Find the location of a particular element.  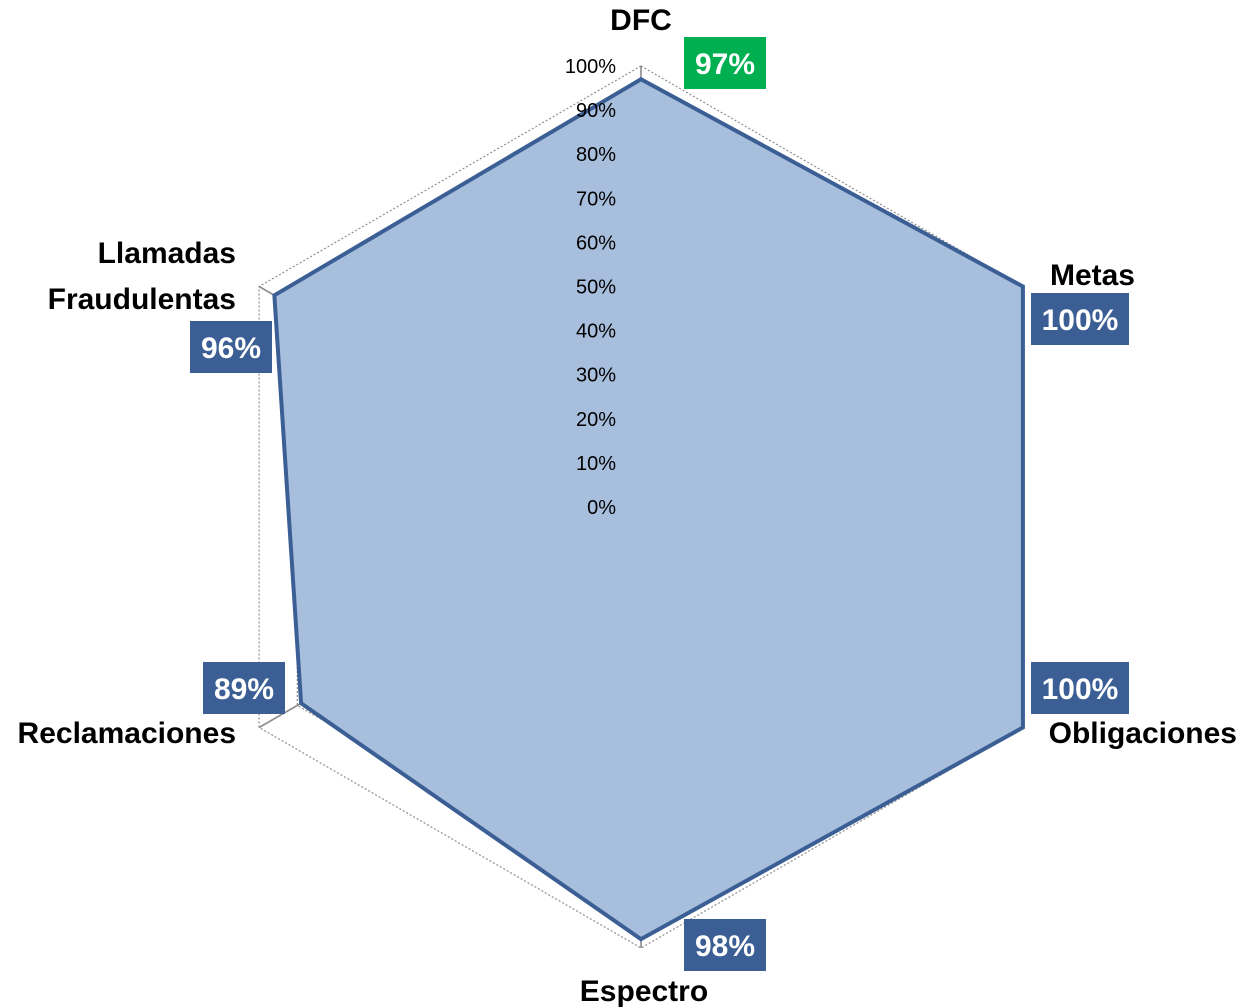

value-label: 96% is located at coordinates (231, 348).